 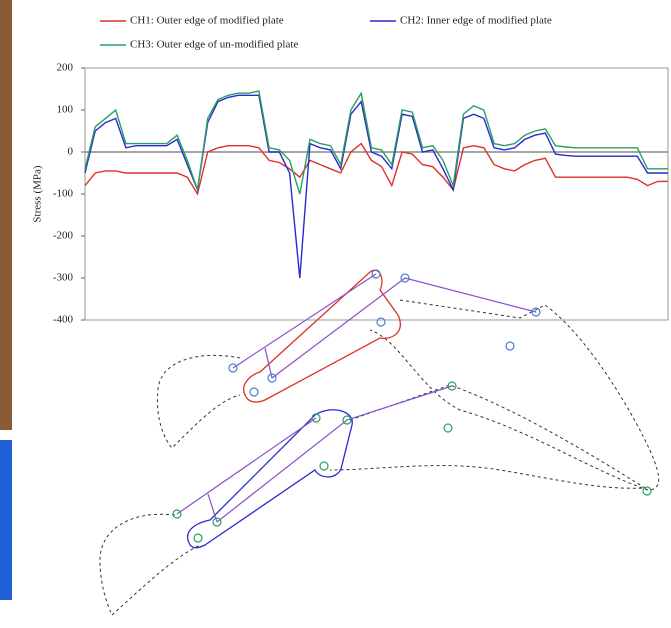 I want to click on y-tick-label: -300, so click(x=63, y=278).